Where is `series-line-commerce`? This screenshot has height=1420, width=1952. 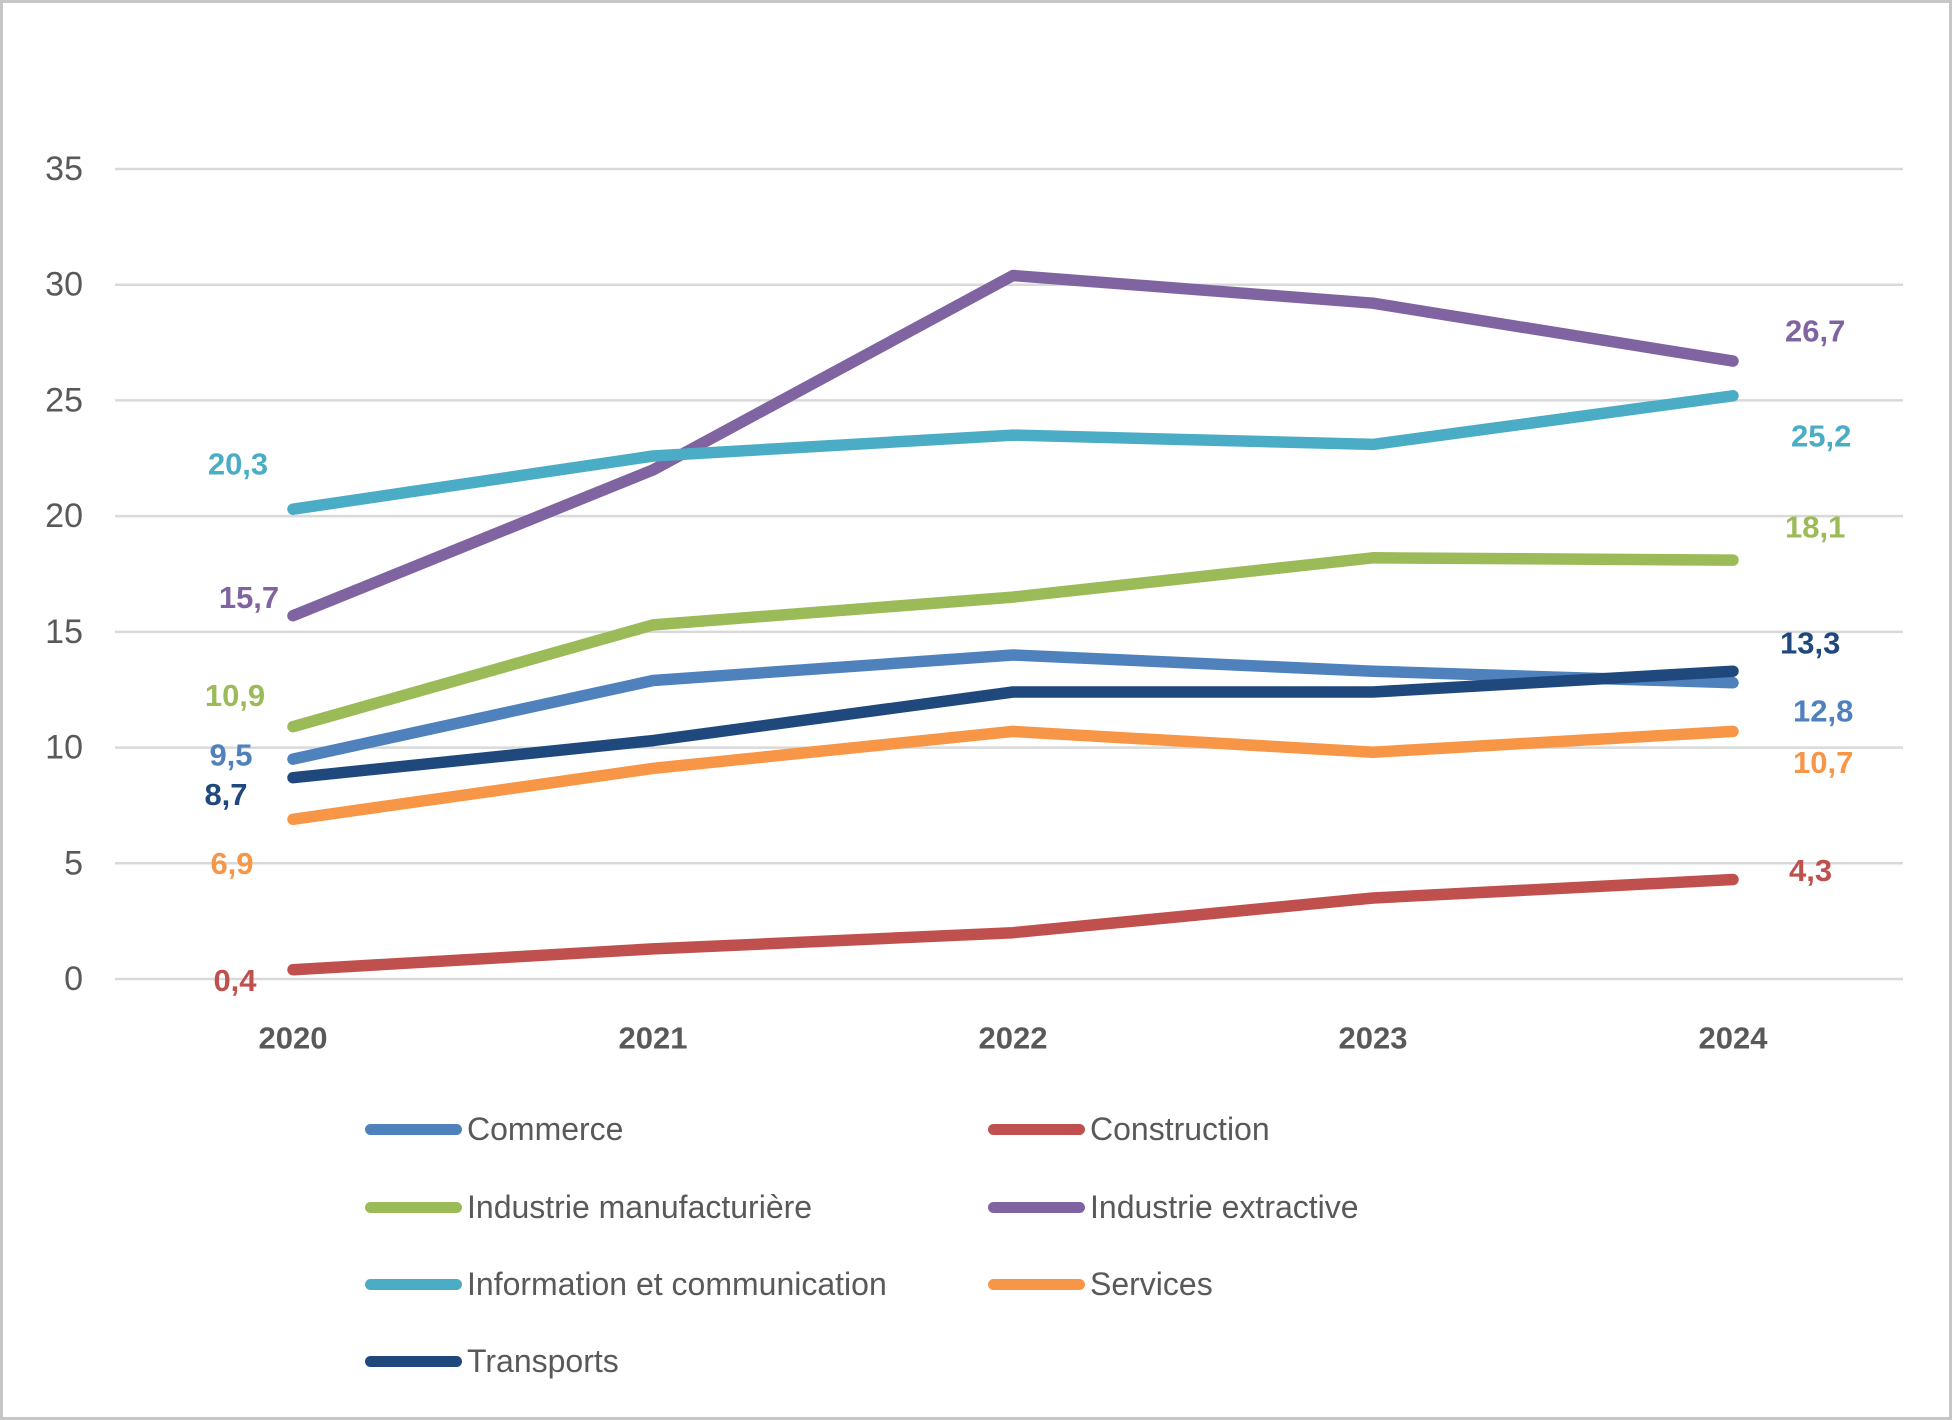
series-line-commerce is located at coordinates (1013, 707).